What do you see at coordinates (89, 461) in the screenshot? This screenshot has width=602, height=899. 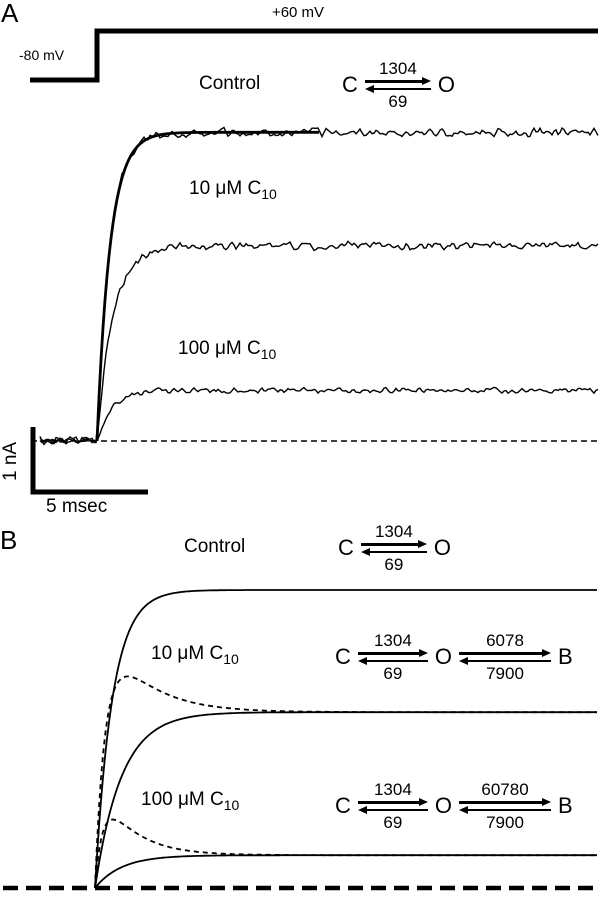 I see `scale-bars` at bounding box center [89, 461].